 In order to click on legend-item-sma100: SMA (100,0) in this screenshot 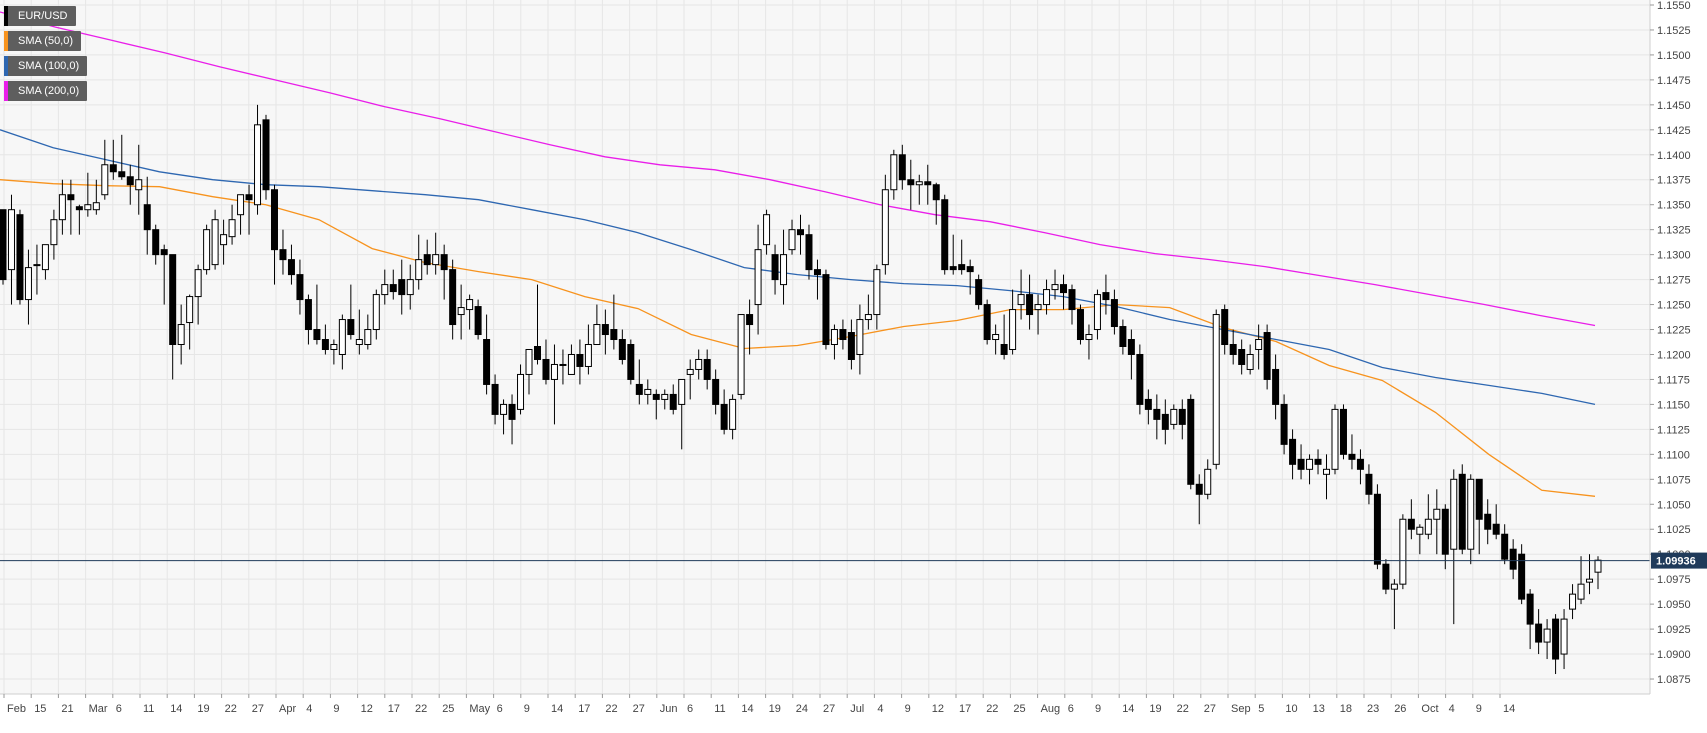, I will do `click(46, 66)`.